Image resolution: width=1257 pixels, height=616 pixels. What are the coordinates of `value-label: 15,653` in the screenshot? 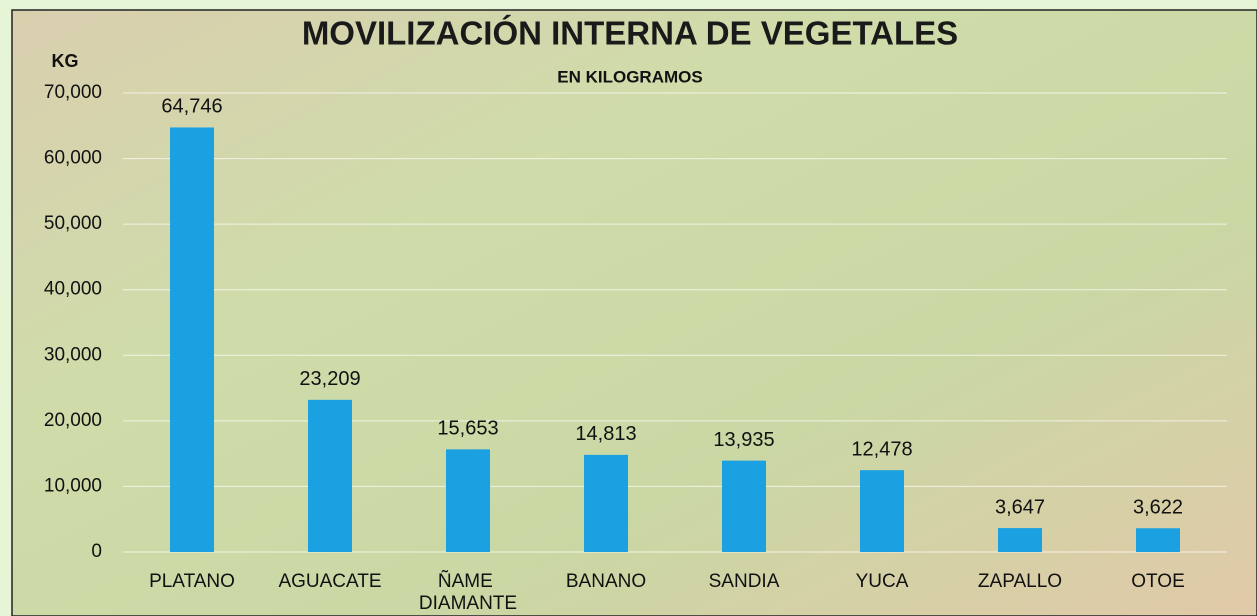 It's located at (467, 429).